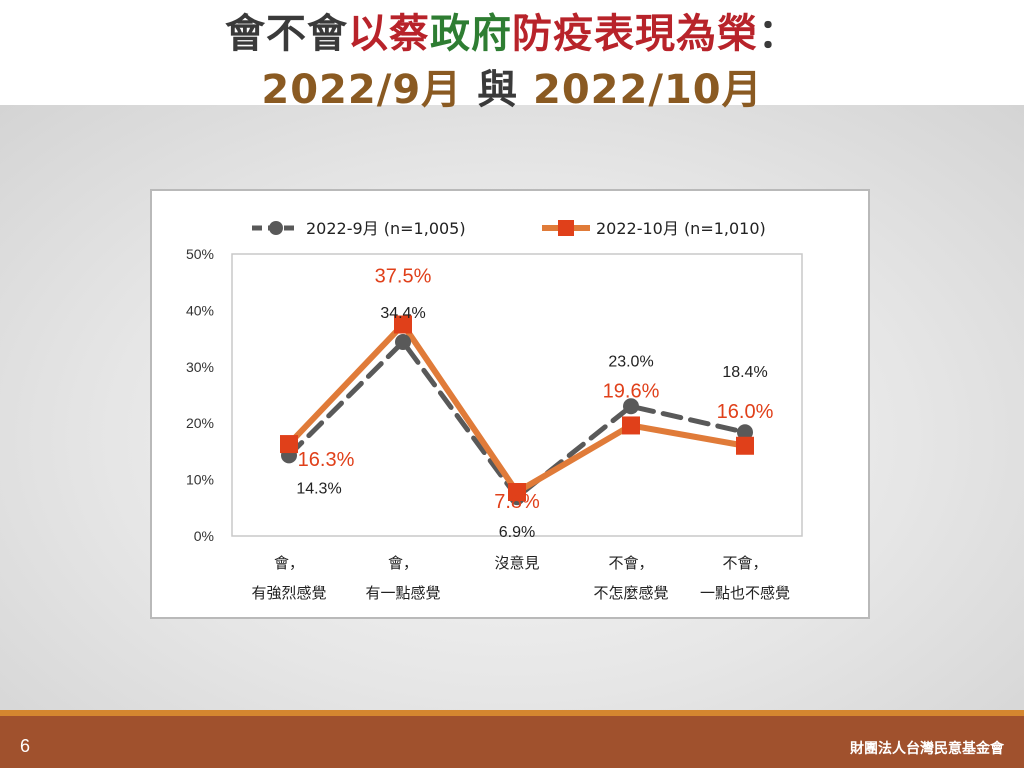 The height and width of the screenshot is (768, 1024). What do you see at coordinates (204, 536) in the screenshot?
I see `y-tick-label: 0%` at bounding box center [204, 536].